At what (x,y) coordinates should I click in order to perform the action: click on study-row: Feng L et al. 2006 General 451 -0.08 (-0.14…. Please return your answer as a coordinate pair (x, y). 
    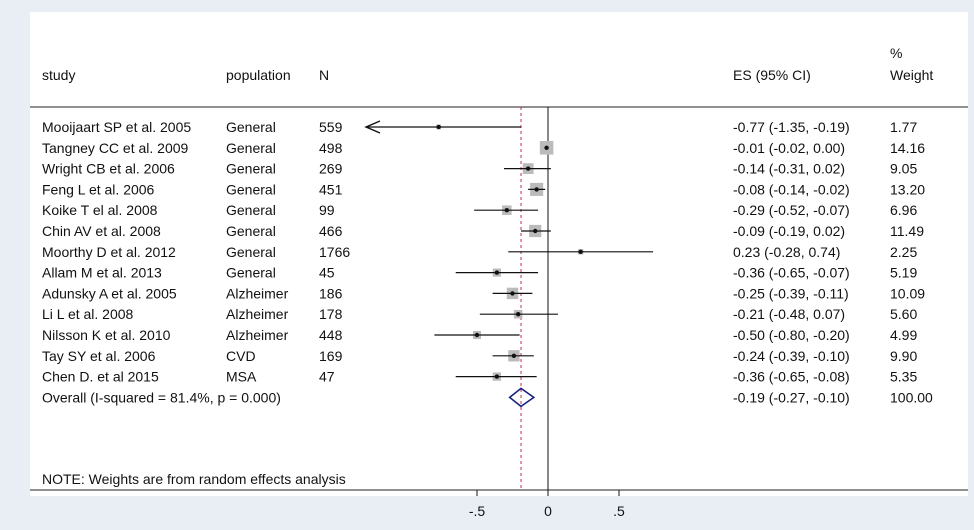
    Looking at the image, I should click on (483, 189).